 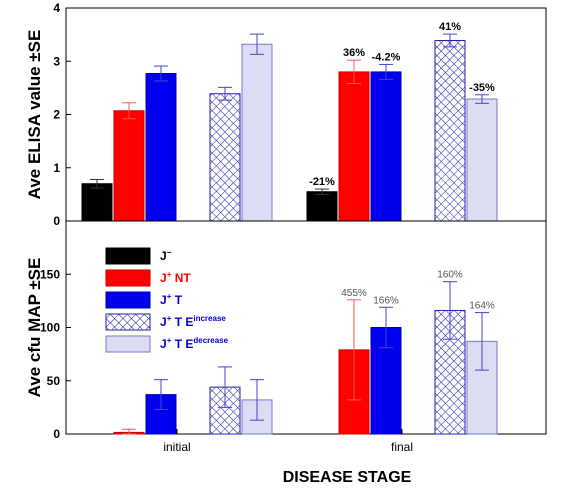 I want to click on legend-label-jte_dec: J+ T Edecrease, so click(x=194, y=343).